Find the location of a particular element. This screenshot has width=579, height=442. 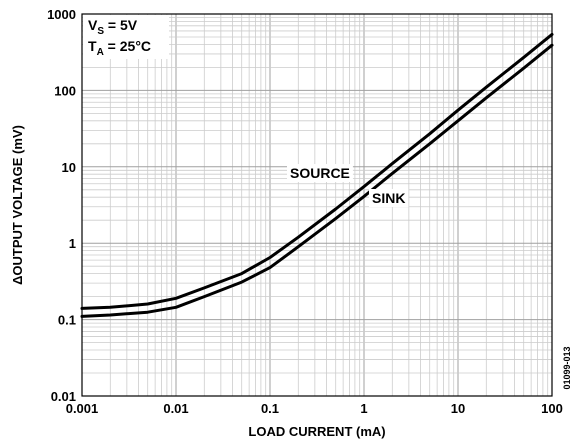

figure-id: 01099-013 is located at coordinates (567, 367).